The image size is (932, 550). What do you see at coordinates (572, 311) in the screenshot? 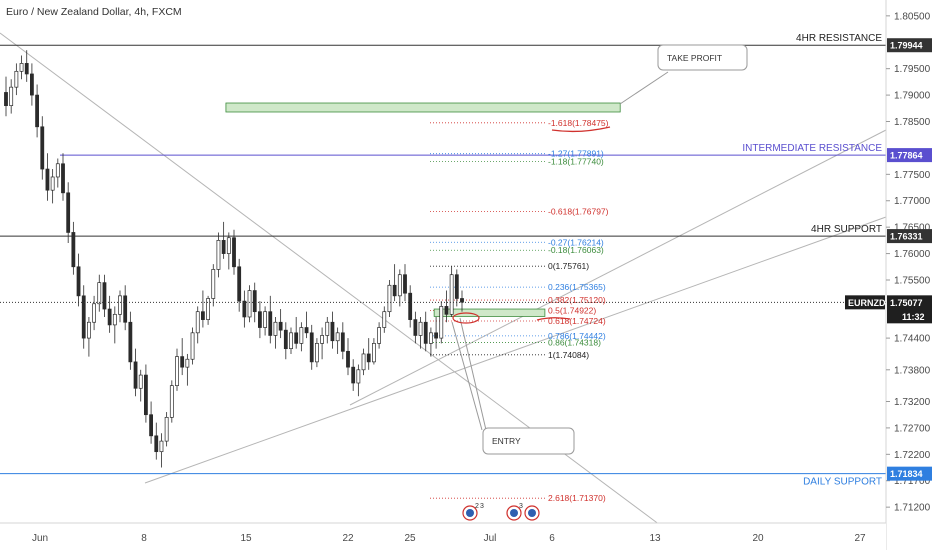
I see `fib-label: 0.5(1.74922)` at bounding box center [572, 311].